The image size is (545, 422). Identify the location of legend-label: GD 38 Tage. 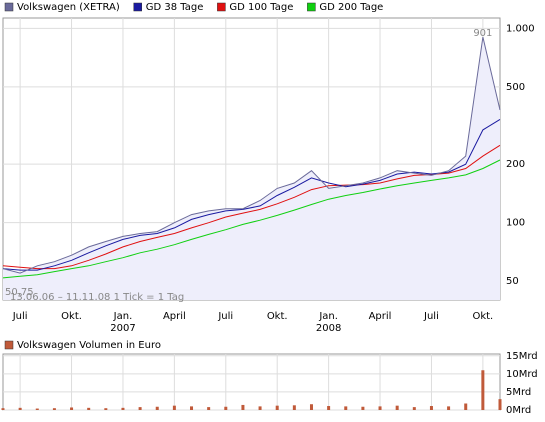
(175, 7).